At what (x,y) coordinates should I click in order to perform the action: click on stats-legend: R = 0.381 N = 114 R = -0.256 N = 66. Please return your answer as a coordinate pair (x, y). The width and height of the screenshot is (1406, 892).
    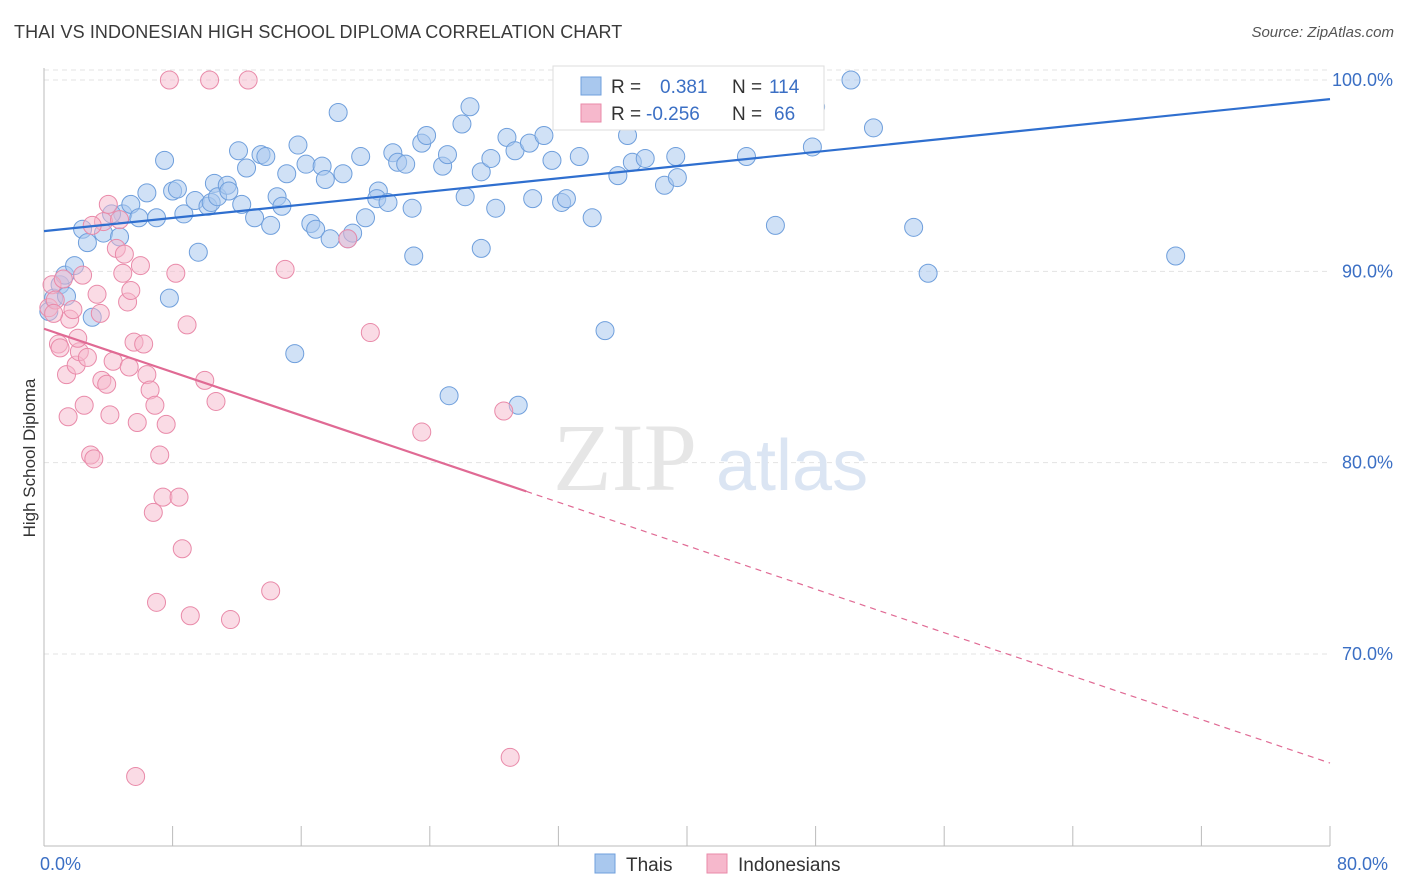
    Looking at the image, I should click on (688, 98).